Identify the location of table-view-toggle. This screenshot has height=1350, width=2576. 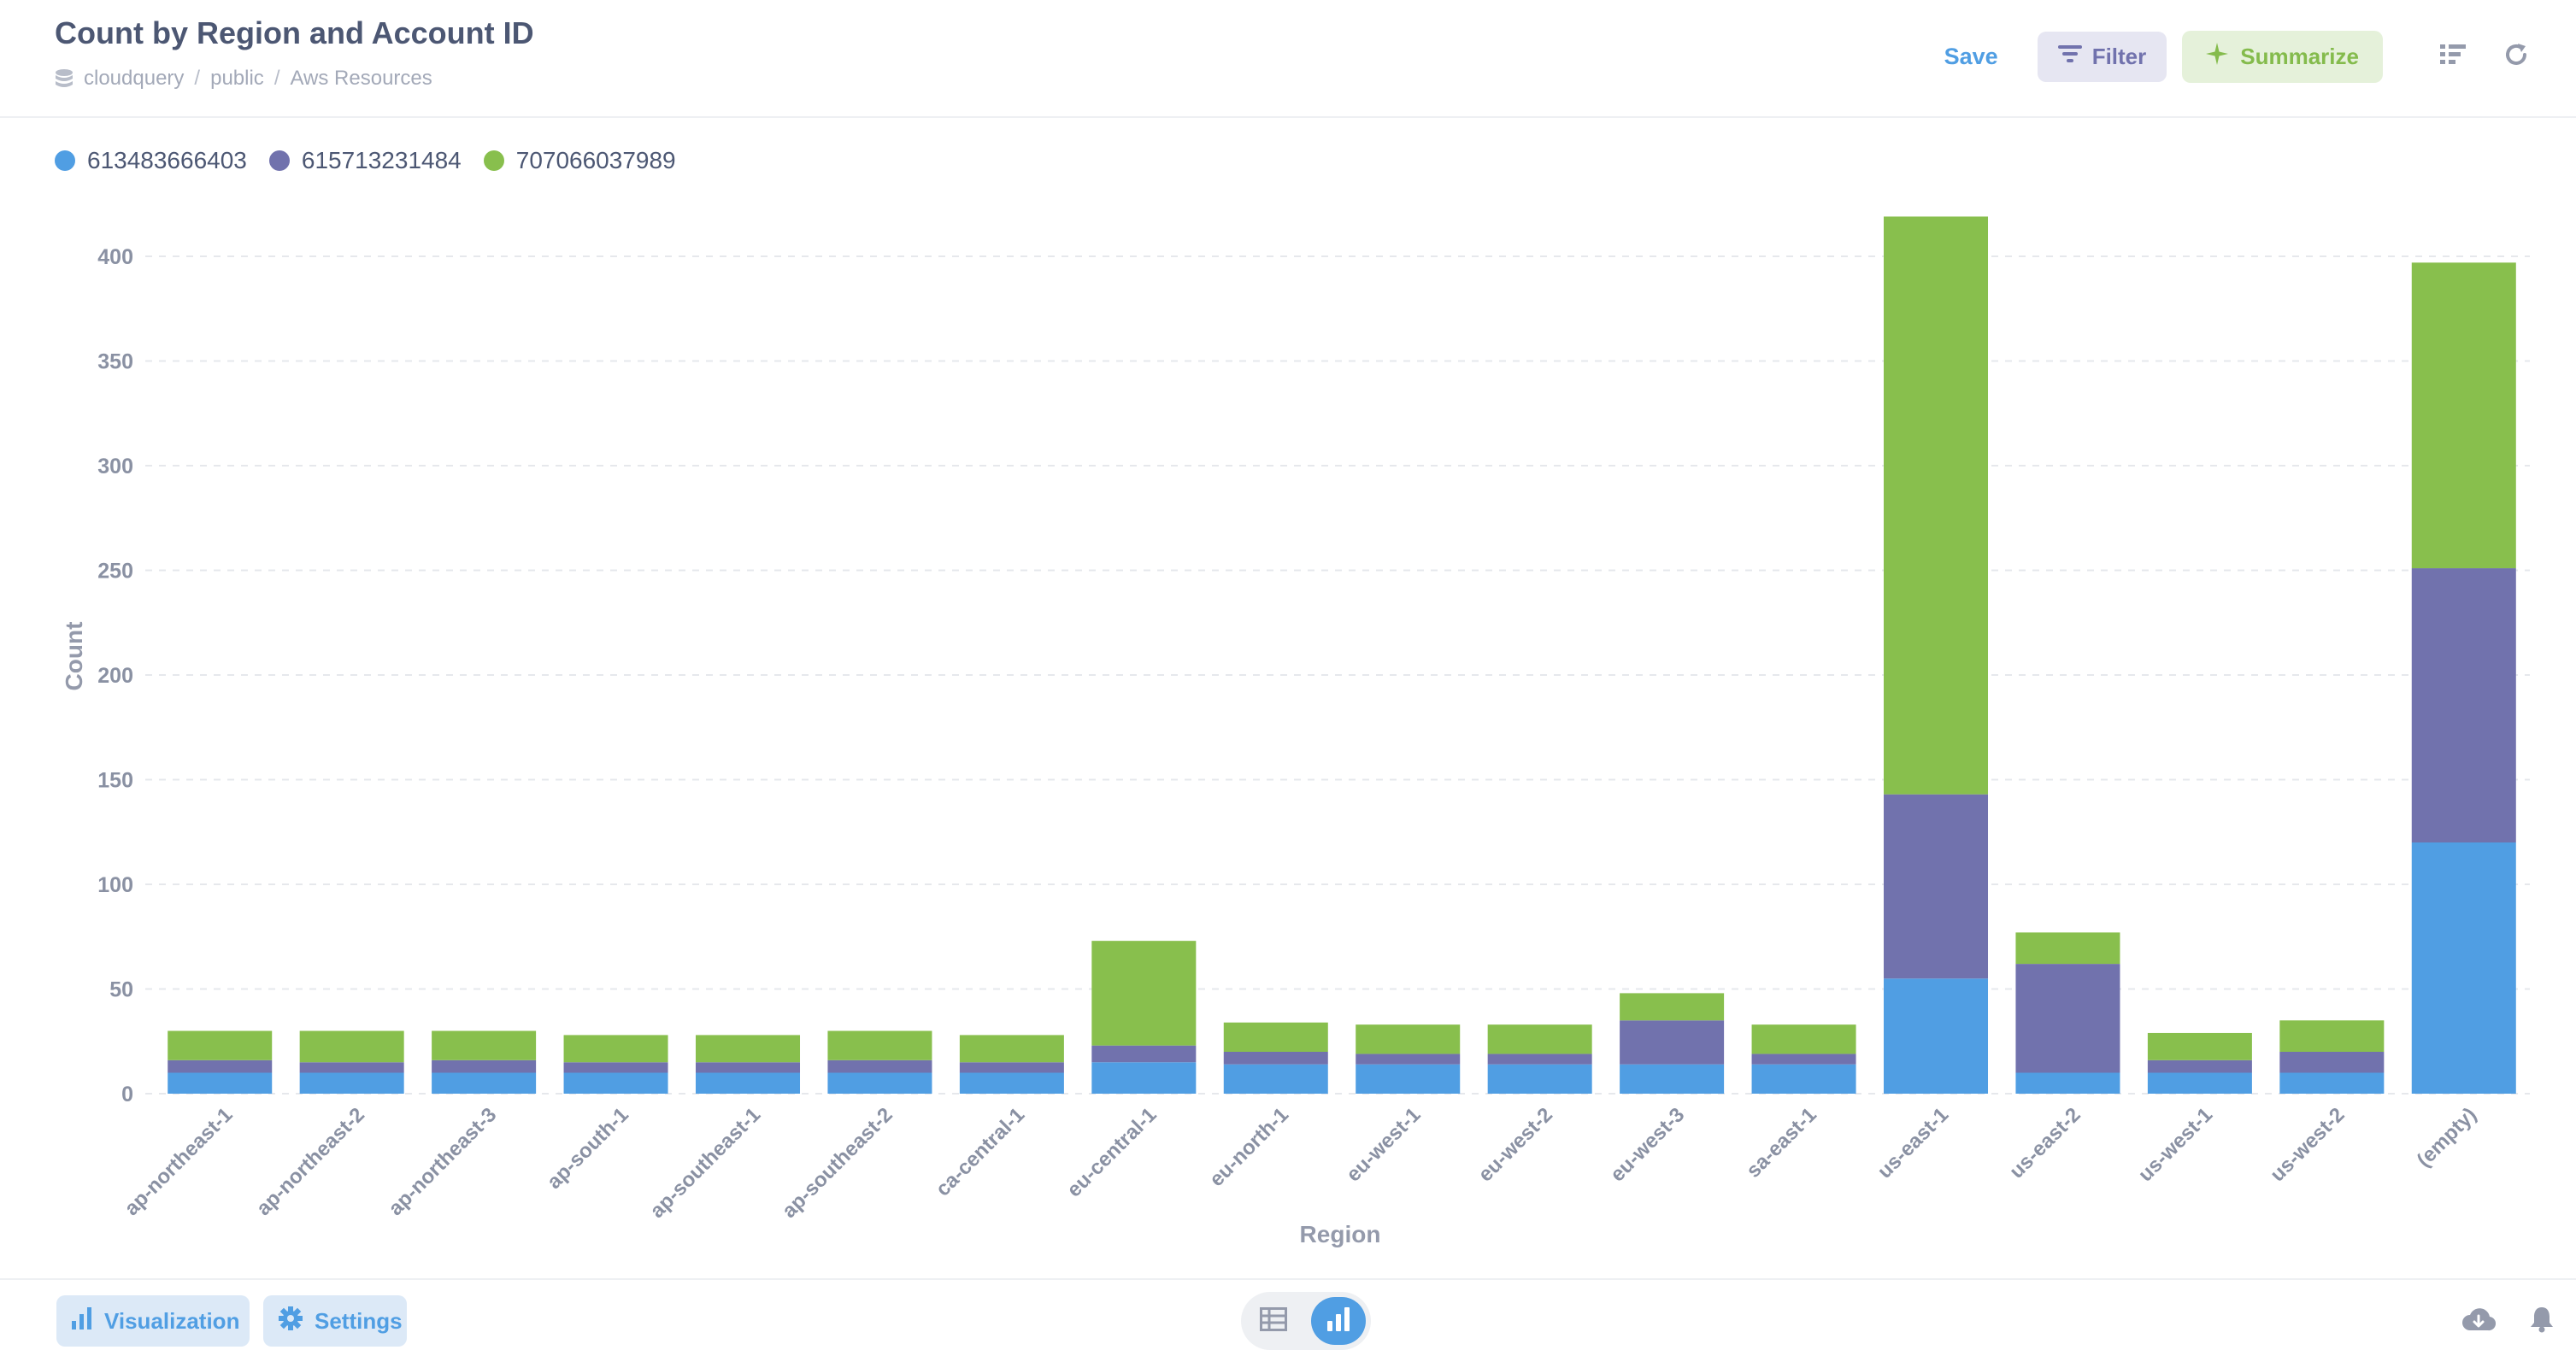
(1273, 1321).